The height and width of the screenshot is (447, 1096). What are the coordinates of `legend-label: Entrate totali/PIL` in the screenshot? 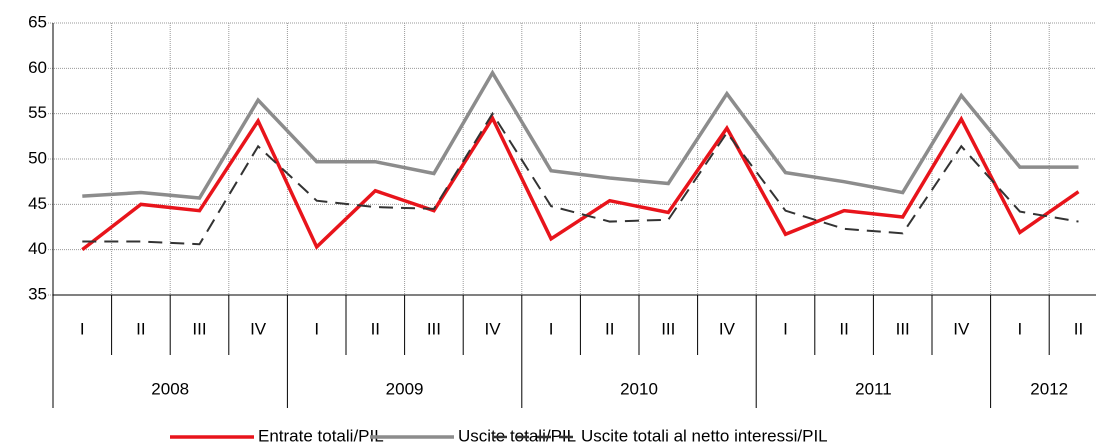 It's located at (321, 435).